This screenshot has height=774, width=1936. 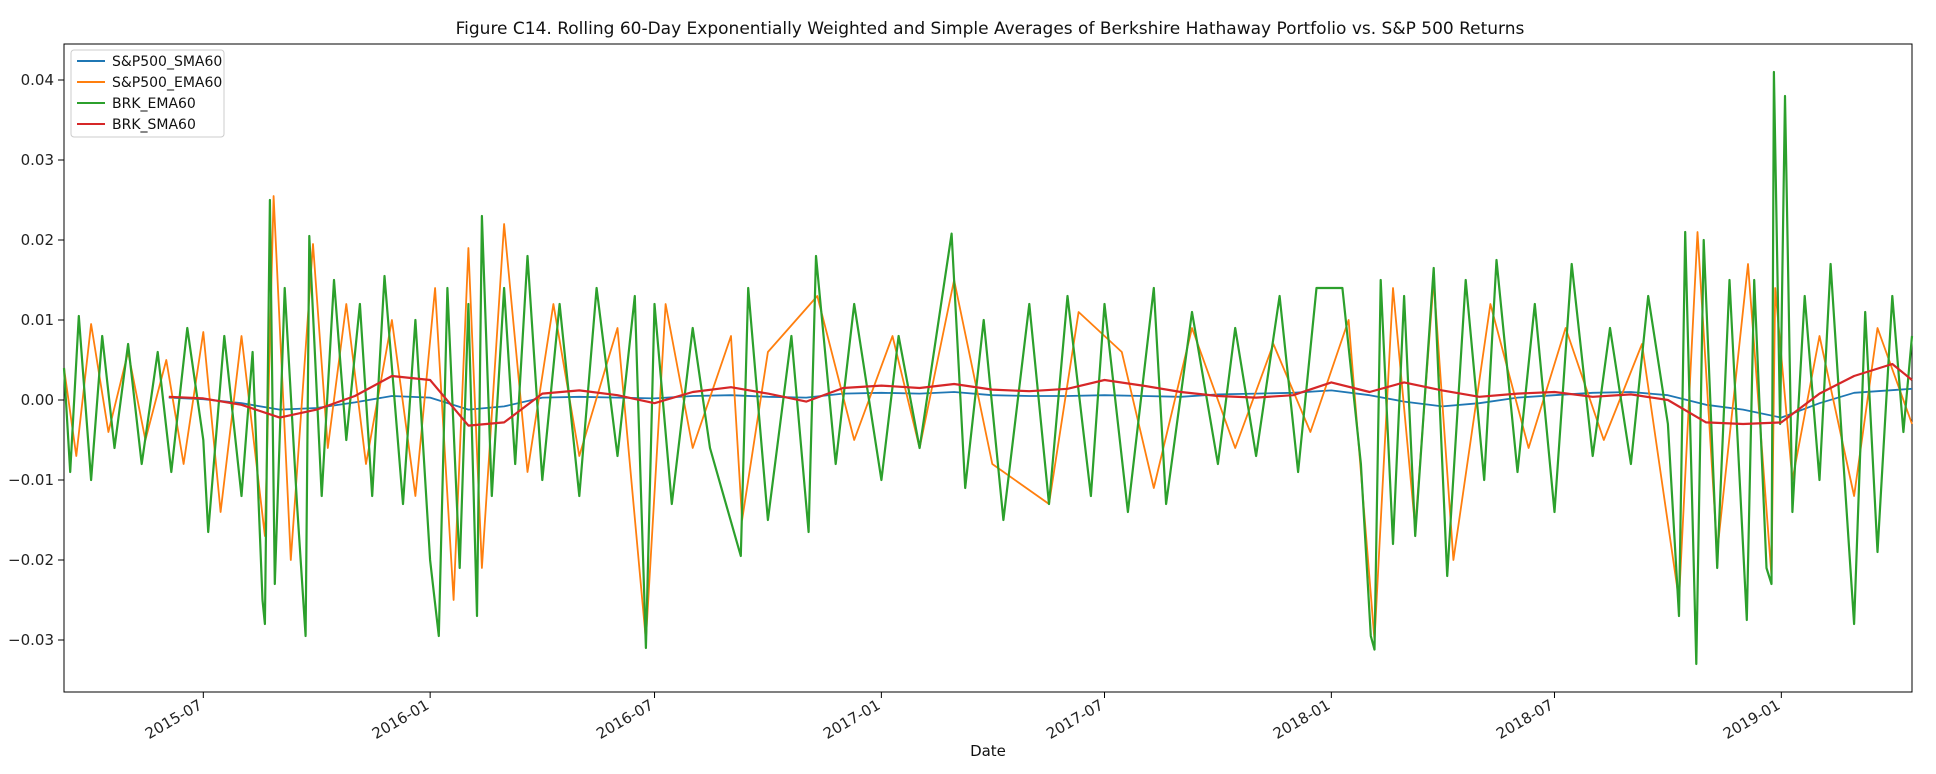 I want to click on y-tick-label: 0.04, so click(x=37, y=80).